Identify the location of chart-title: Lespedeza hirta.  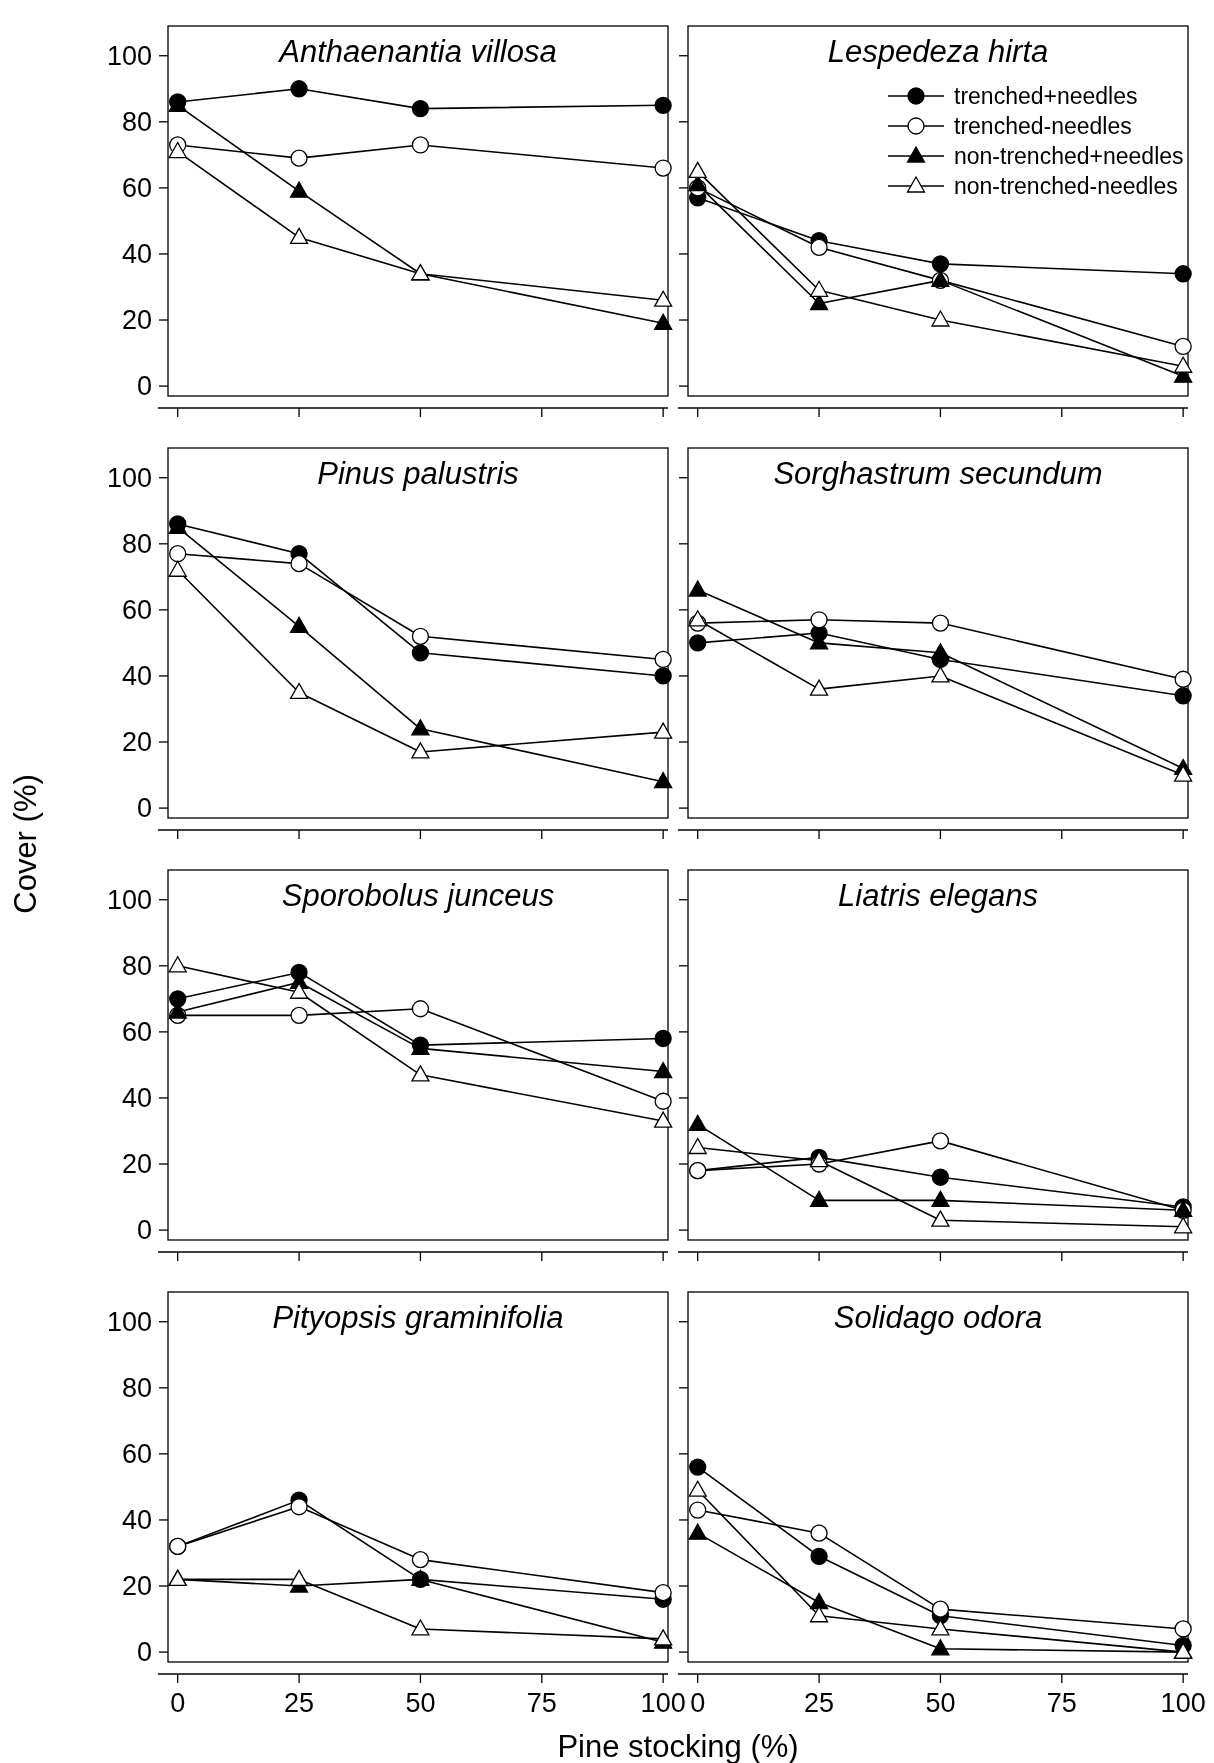
(938, 51).